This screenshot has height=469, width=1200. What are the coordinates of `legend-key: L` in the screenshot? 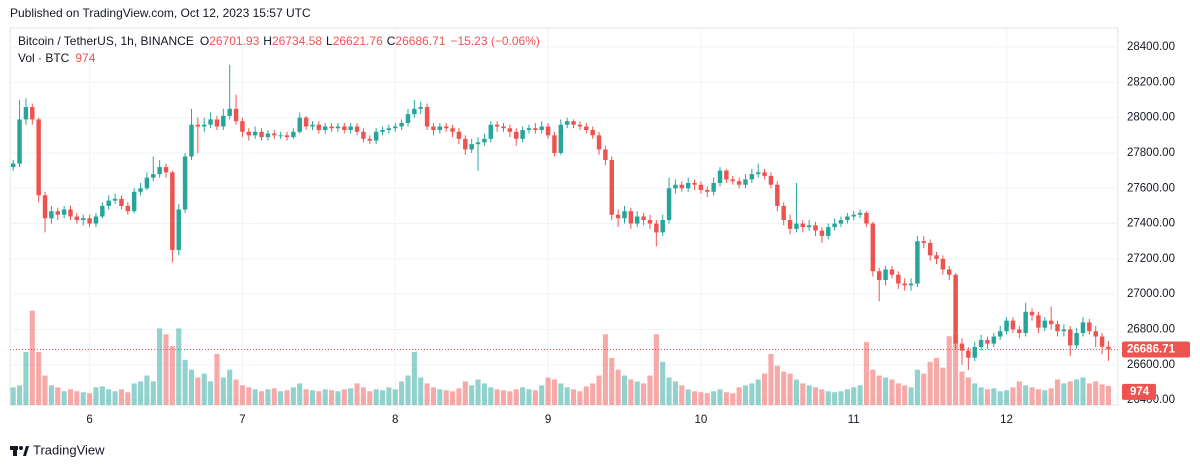 It's located at (329, 41).